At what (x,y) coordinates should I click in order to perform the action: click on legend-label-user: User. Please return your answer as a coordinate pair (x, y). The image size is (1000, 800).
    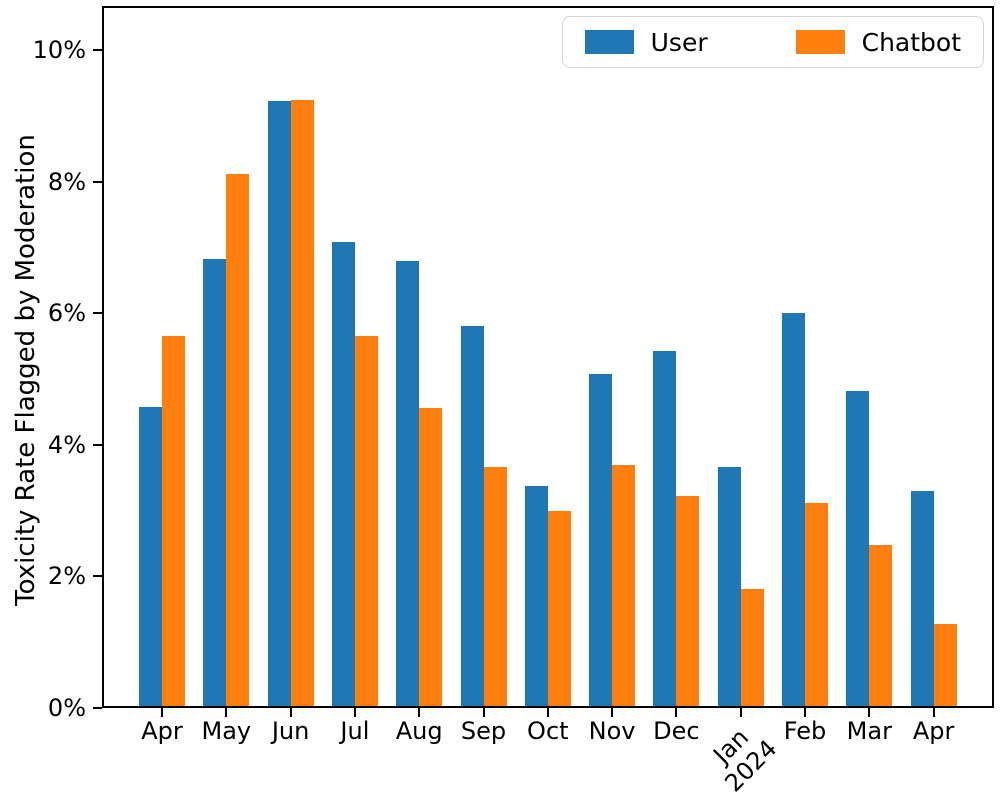
    Looking at the image, I should click on (679, 42).